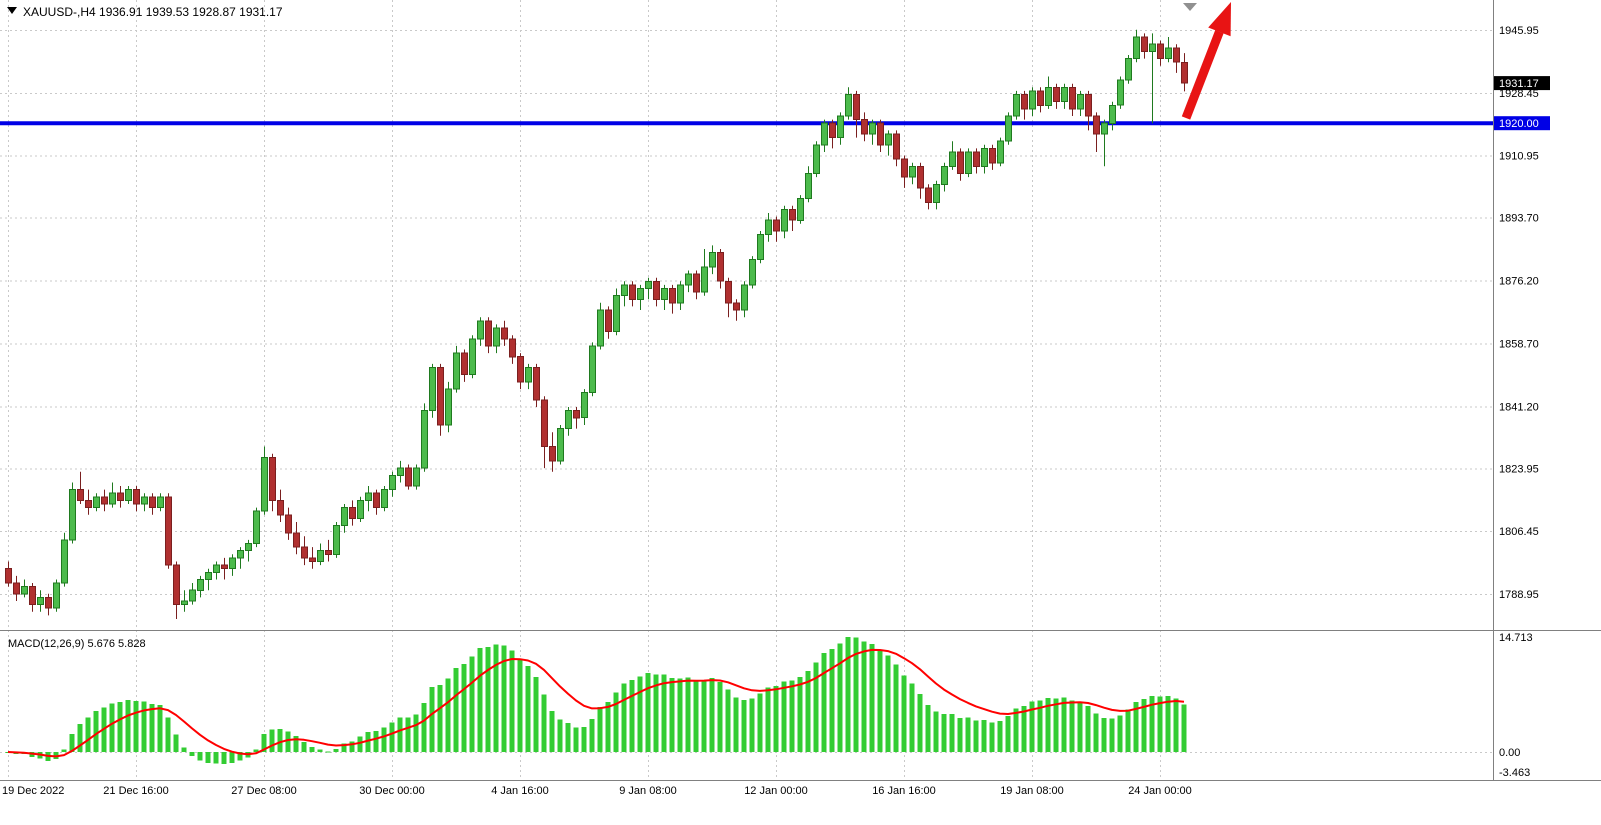 The height and width of the screenshot is (825, 1601). Describe the element at coordinates (1190, 7) in the screenshot. I see `chart-shift-marker-icon` at that location.